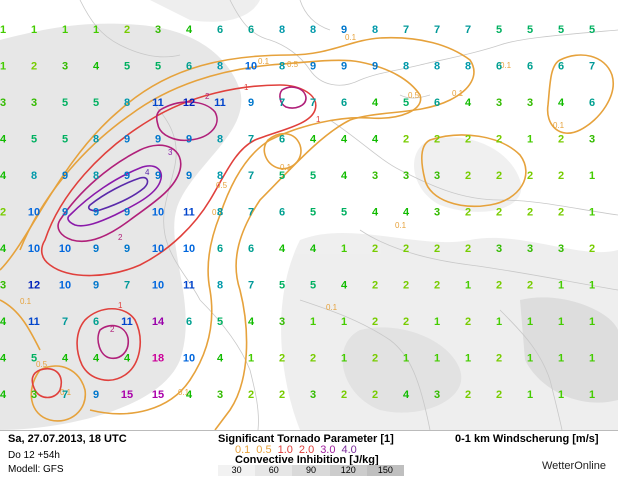 The width and height of the screenshot is (618, 479). I want to click on stp-level: 1.0, so click(285, 450).